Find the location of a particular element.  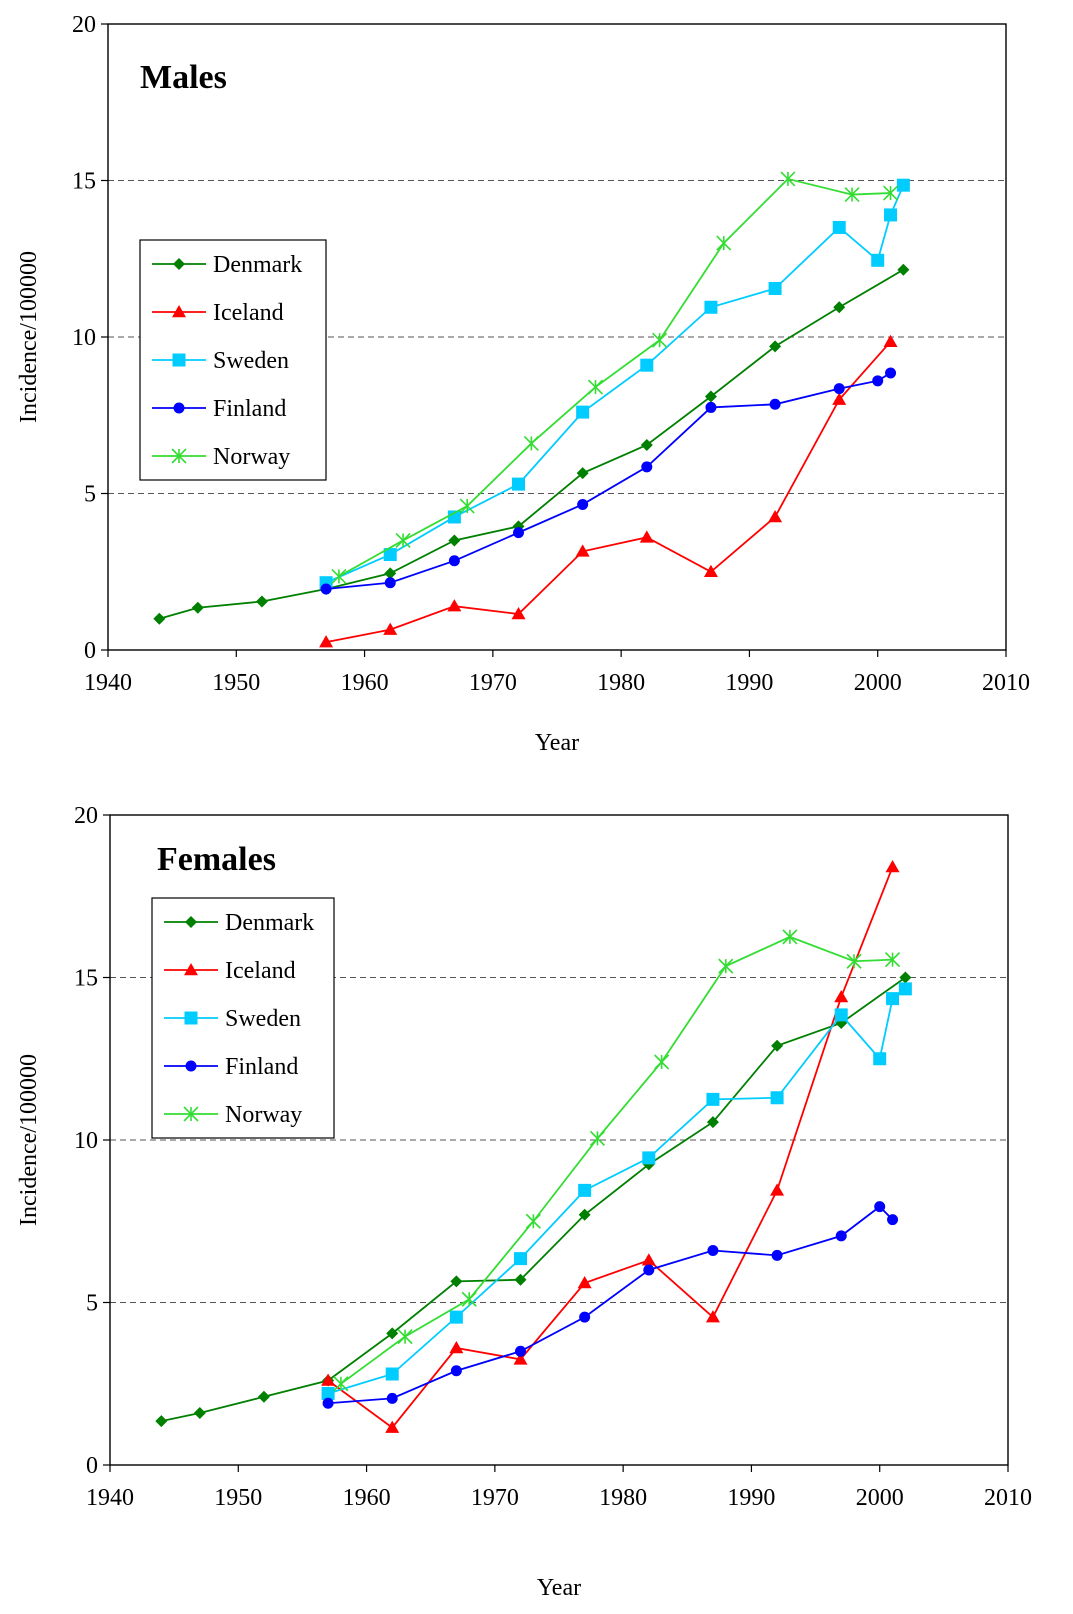

x-tick-label: 2000 is located at coordinates (878, 683).